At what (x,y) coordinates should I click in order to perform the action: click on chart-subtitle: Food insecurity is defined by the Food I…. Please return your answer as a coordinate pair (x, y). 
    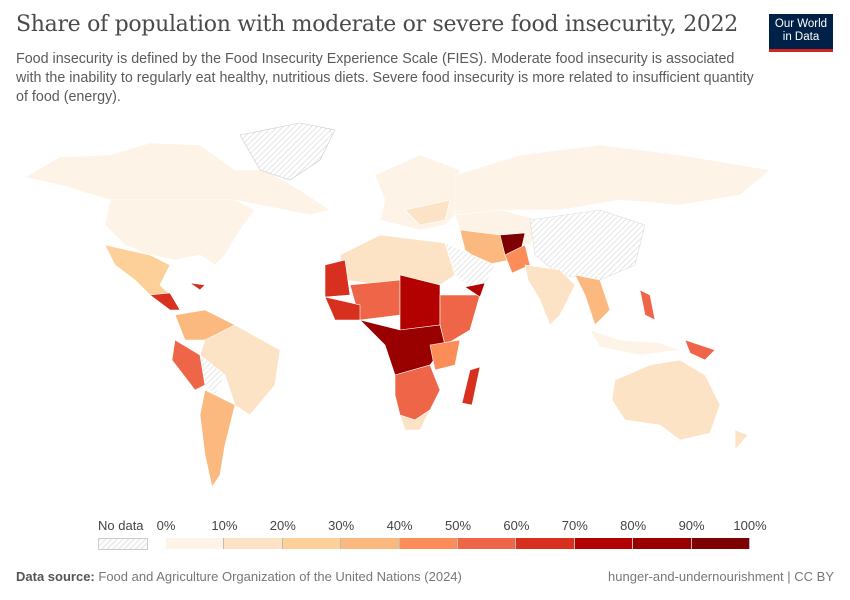
    Looking at the image, I should click on (385, 78).